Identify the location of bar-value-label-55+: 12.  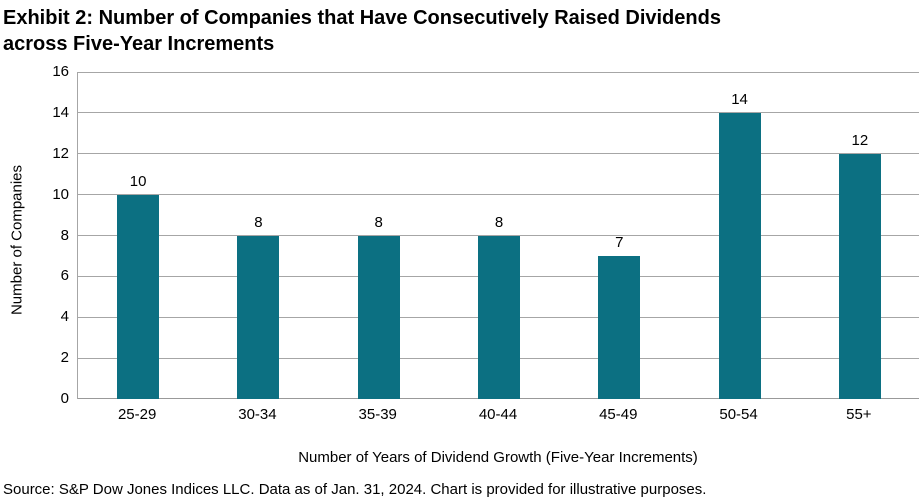
(860, 140).